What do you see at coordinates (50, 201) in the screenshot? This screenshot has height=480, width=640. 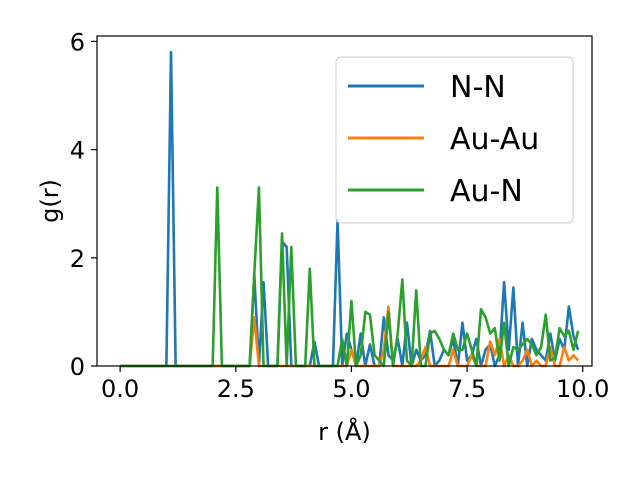 I see `y-axis-label: g(r)` at bounding box center [50, 201].